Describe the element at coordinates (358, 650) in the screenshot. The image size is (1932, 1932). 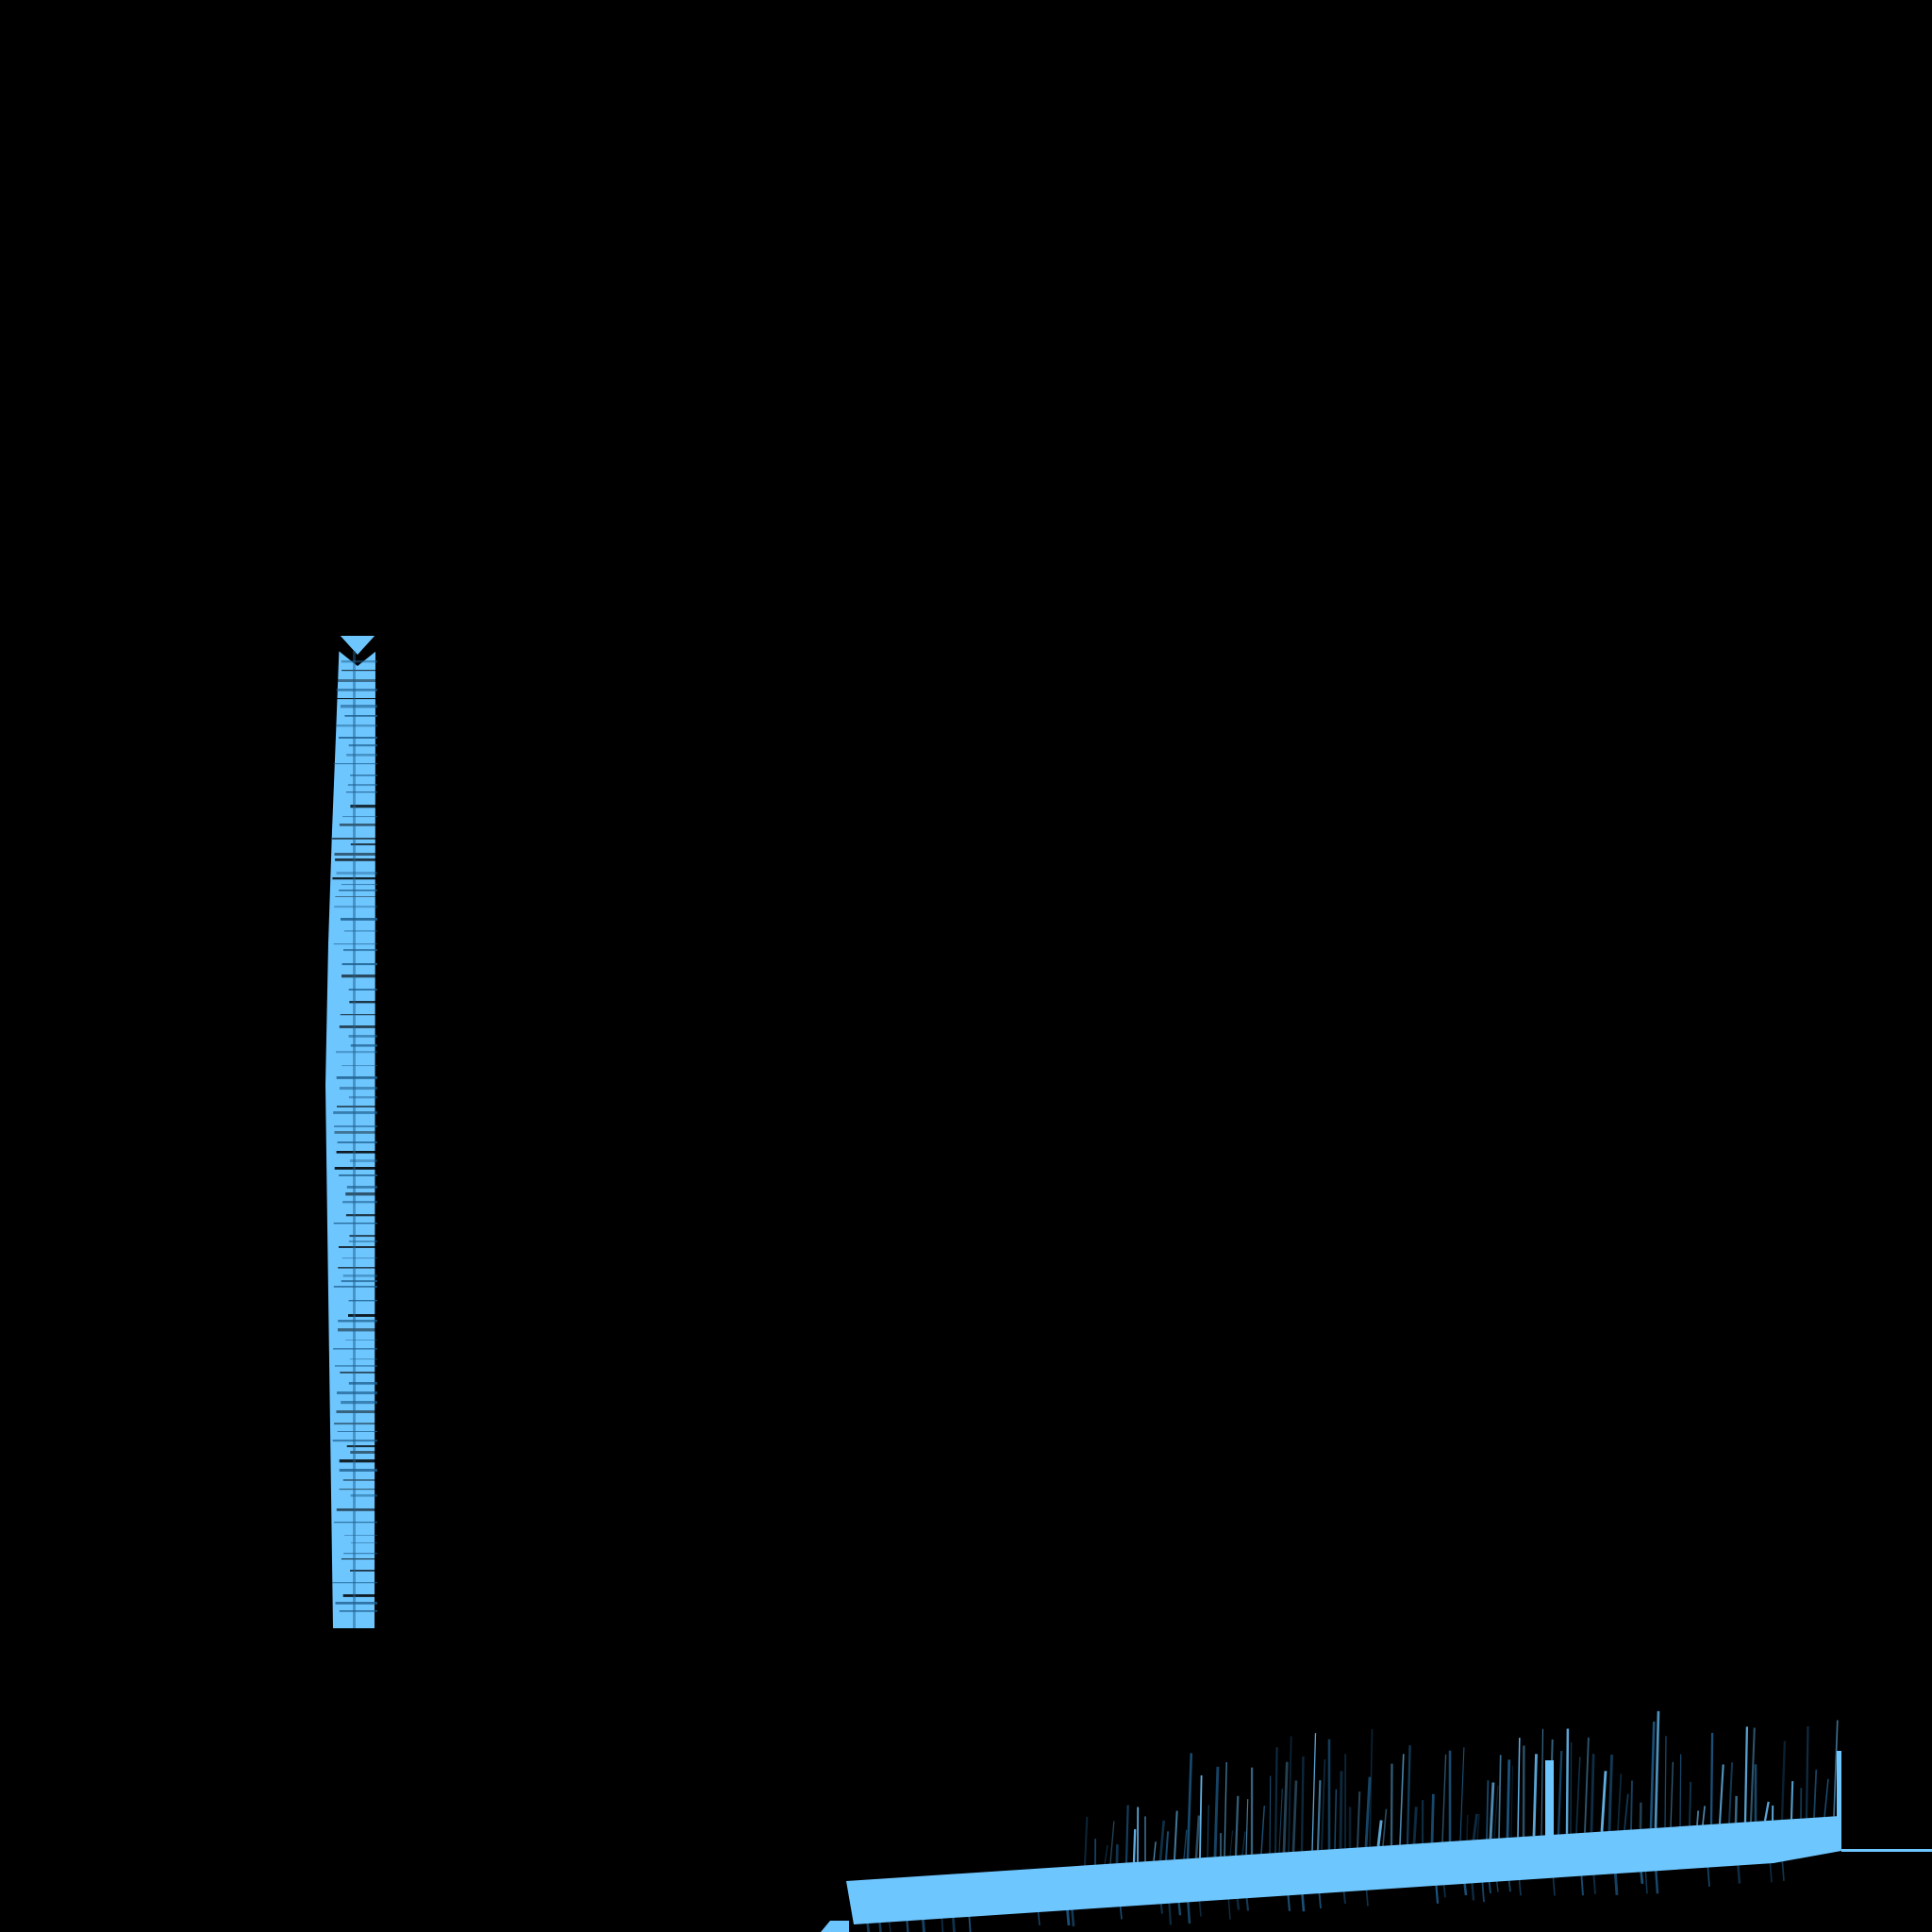
I see `vertical-bar-notch` at that location.